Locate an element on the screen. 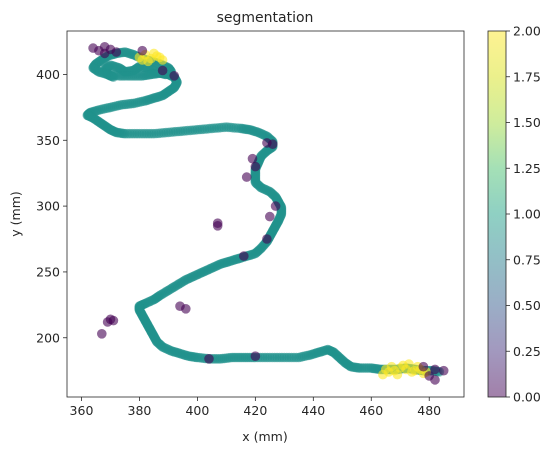  x-tick-label: 400 is located at coordinates (197, 410).